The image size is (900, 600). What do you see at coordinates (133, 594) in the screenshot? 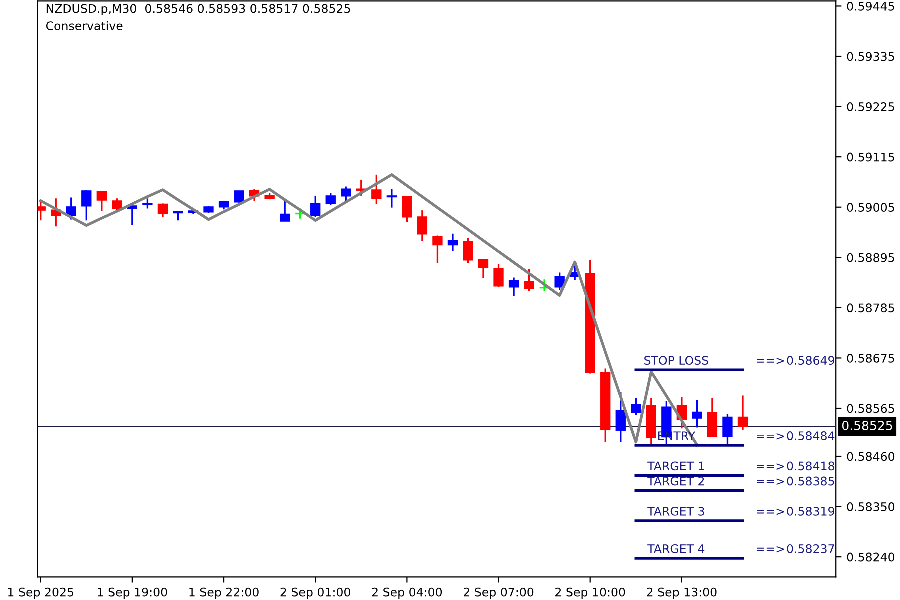
I see `x-tick-label: 1 Sep 19:00` at bounding box center [133, 594].